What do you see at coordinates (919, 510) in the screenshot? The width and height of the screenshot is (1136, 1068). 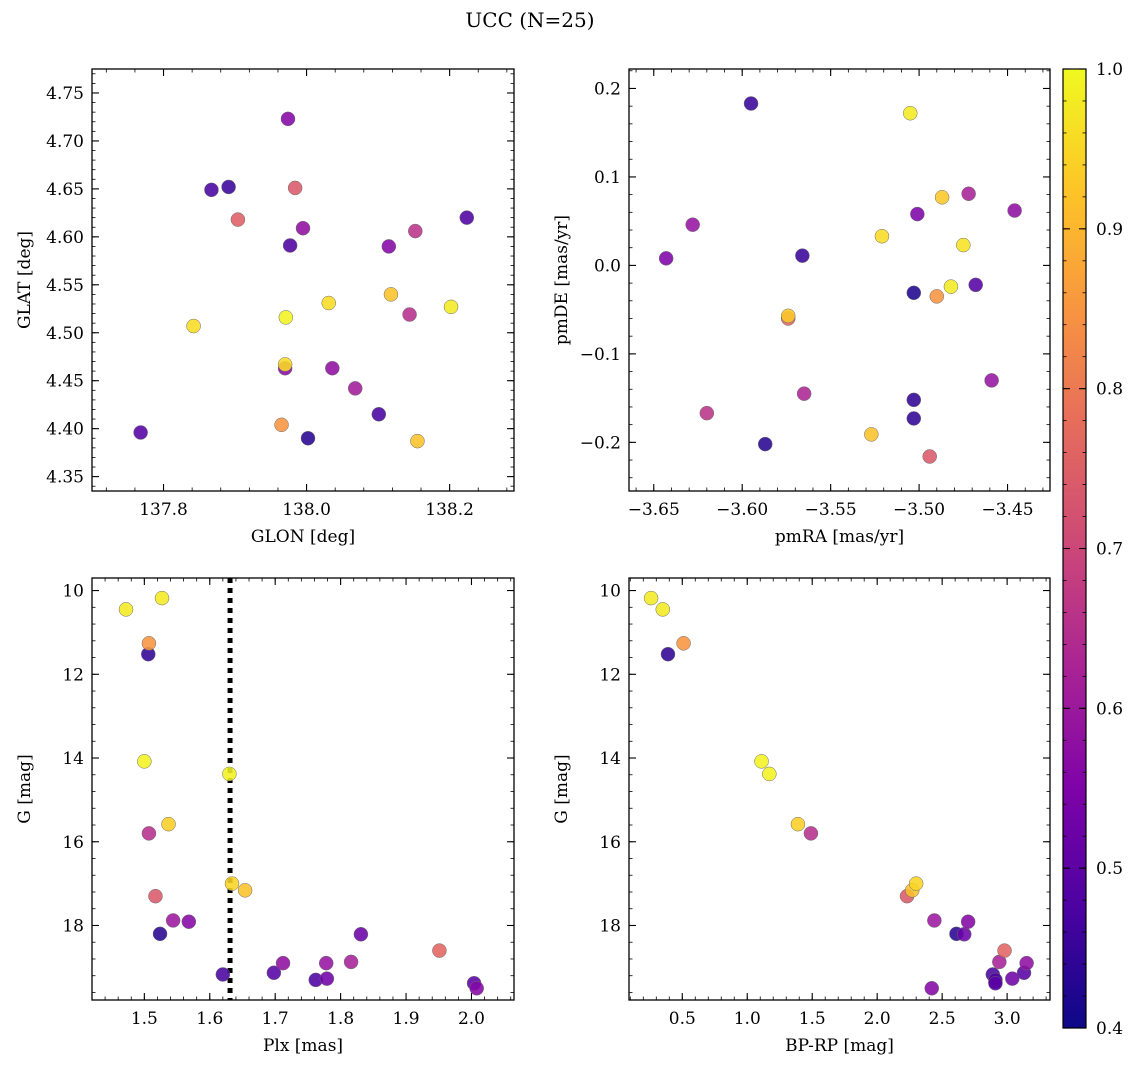 I see `x-tick-label: −3.50` at bounding box center [919, 510].